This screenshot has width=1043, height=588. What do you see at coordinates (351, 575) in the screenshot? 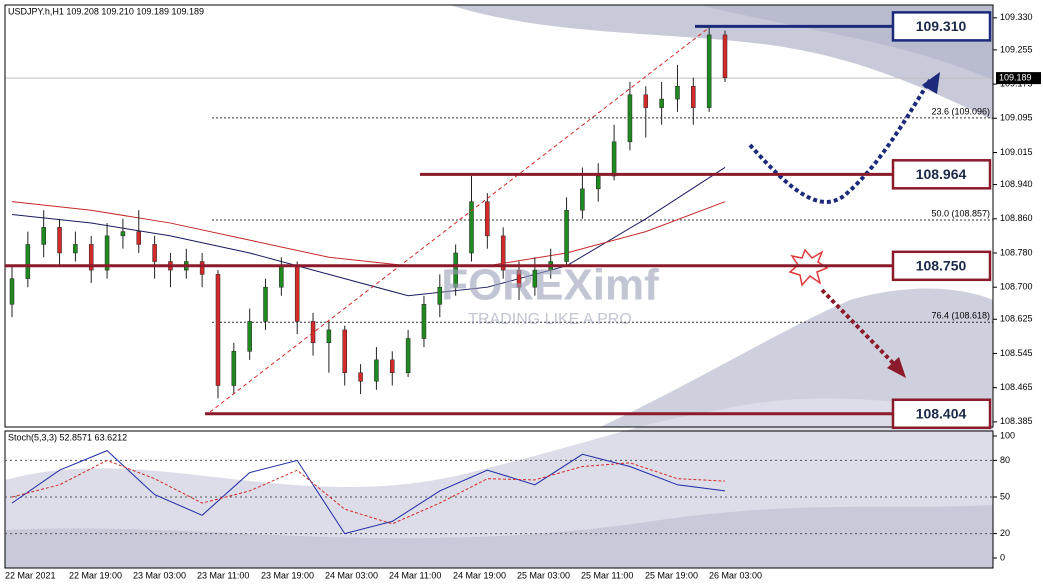
I see `x-tick-label: 24 Mar 03:00` at bounding box center [351, 575].